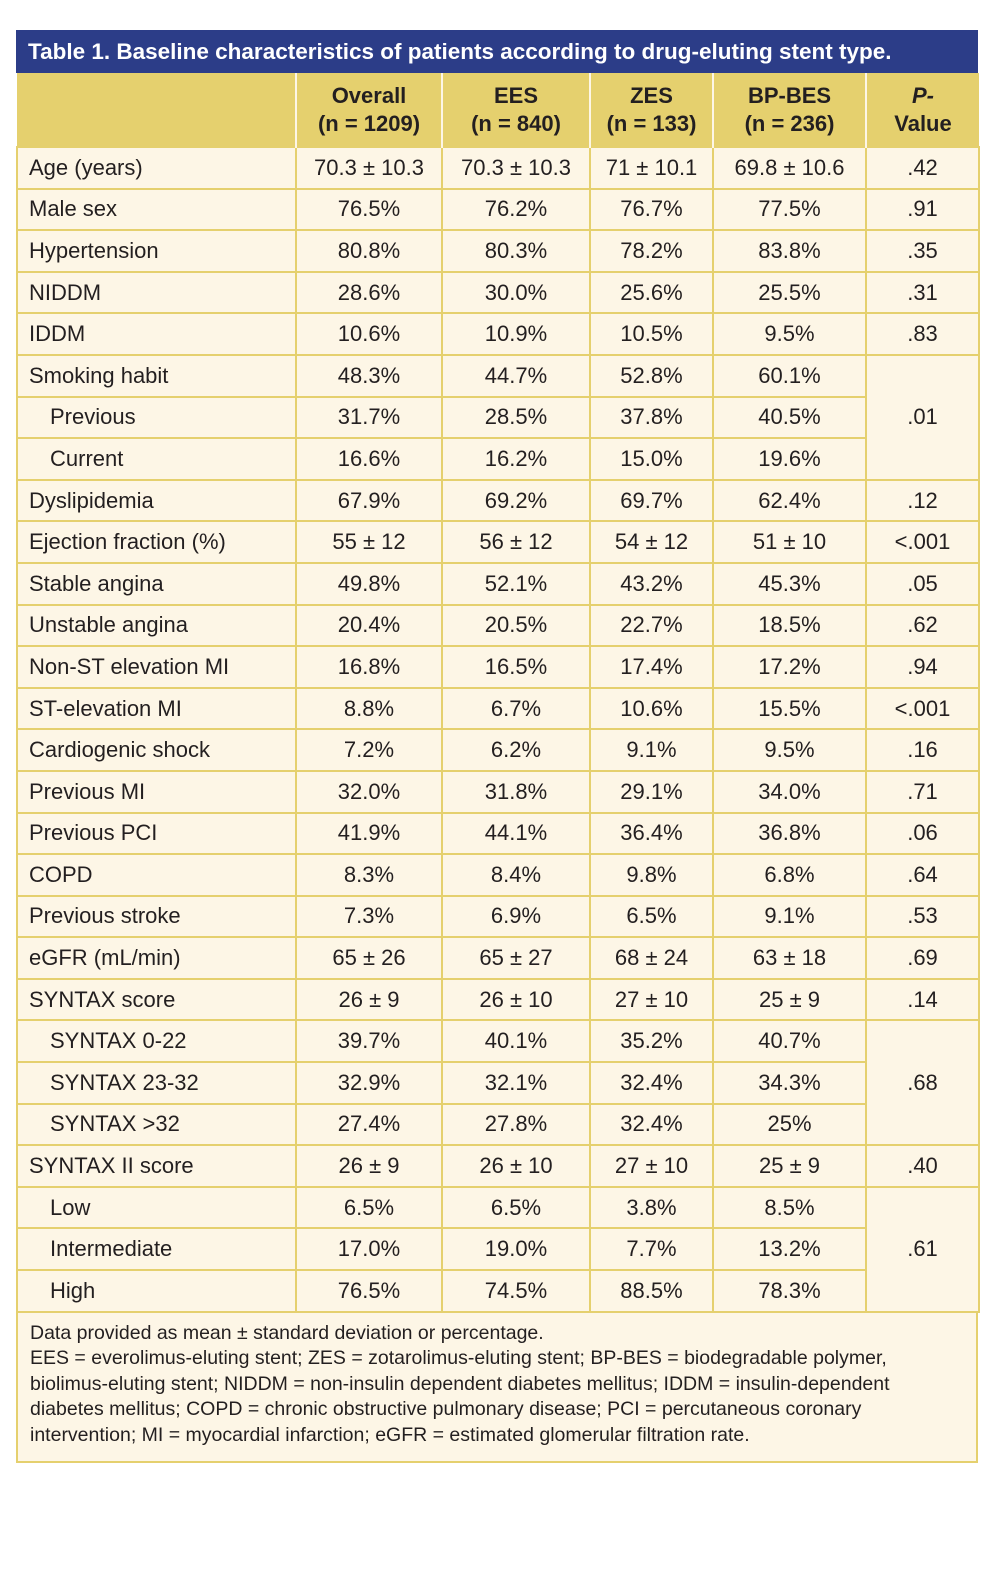 This screenshot has width=998, height=1576. Describe the element at coordinates (516, 123) in the screenshot. I see `column-header-line2: (n = 840)` at that location.